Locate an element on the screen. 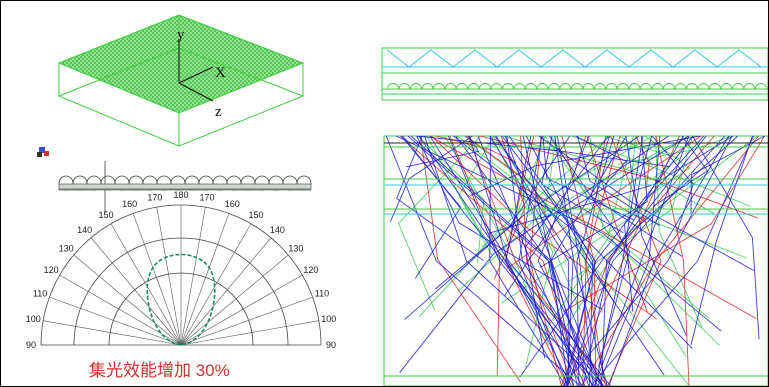 The image size is (769, 387). polar-tick-label: 110 is located at coordinates (322, 294).